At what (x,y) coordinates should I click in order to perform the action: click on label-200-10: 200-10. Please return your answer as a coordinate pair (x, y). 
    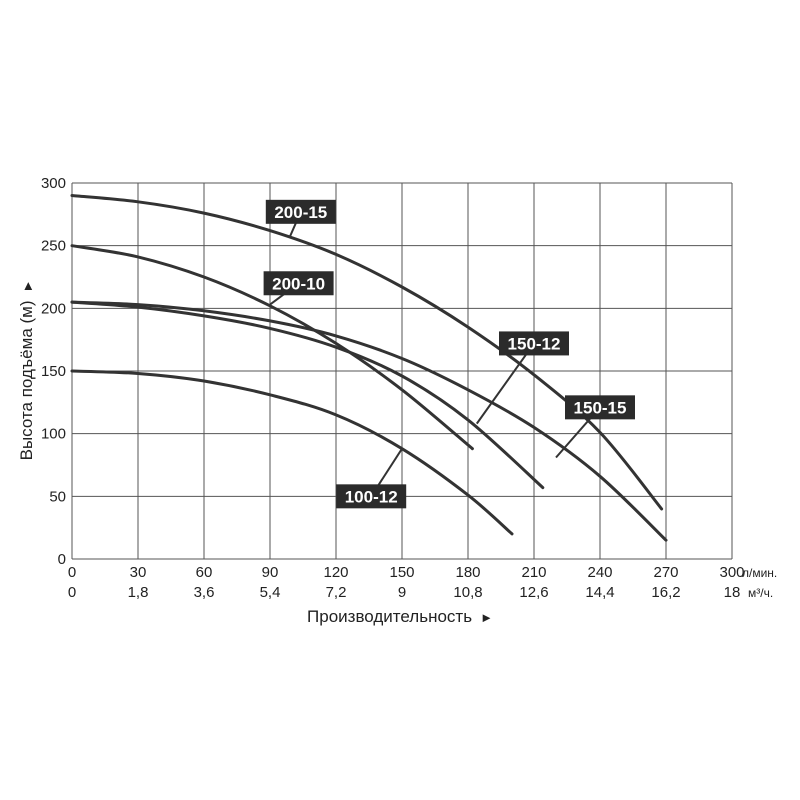
    Looking at the image, I should click on (298, 288).